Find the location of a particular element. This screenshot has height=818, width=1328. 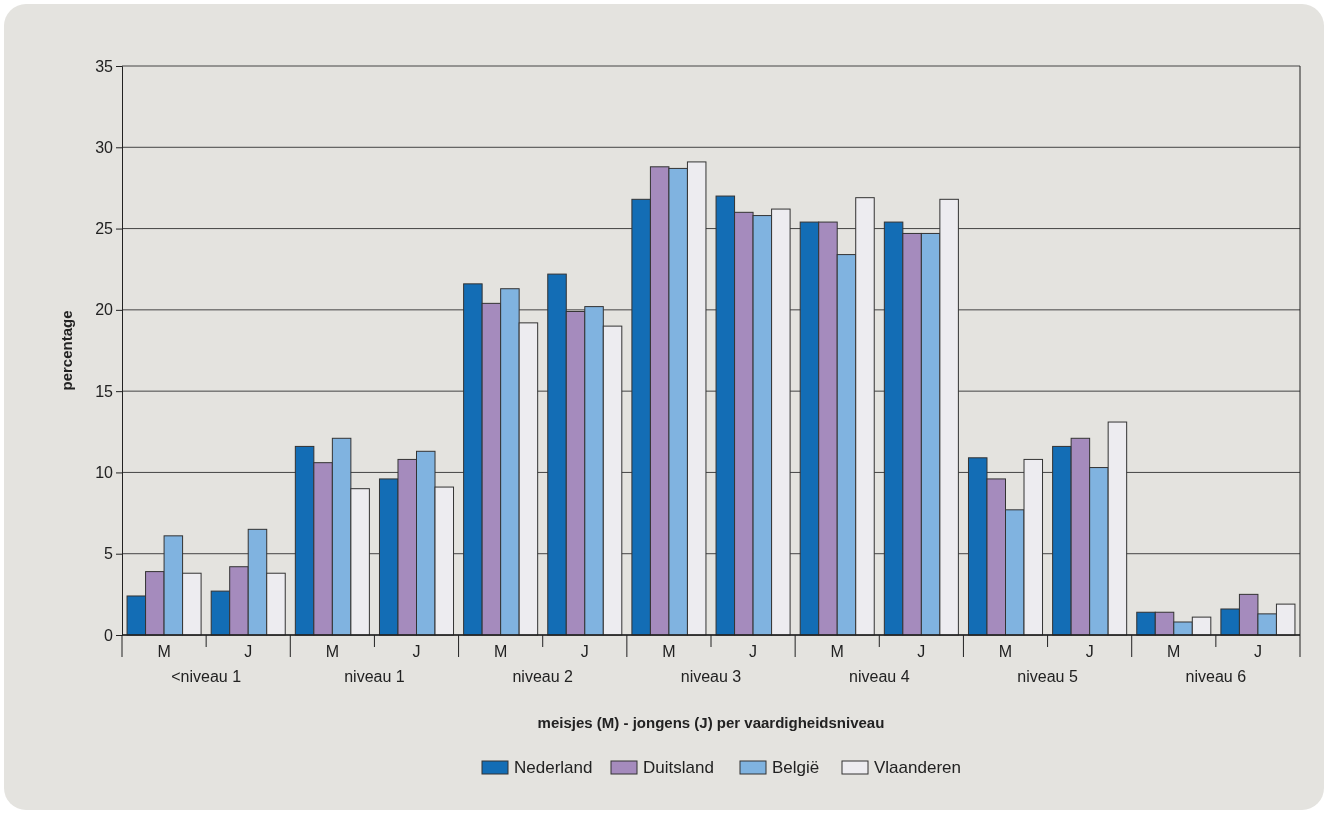

legend-label: Duitsland is located at coordinates (678, 767).